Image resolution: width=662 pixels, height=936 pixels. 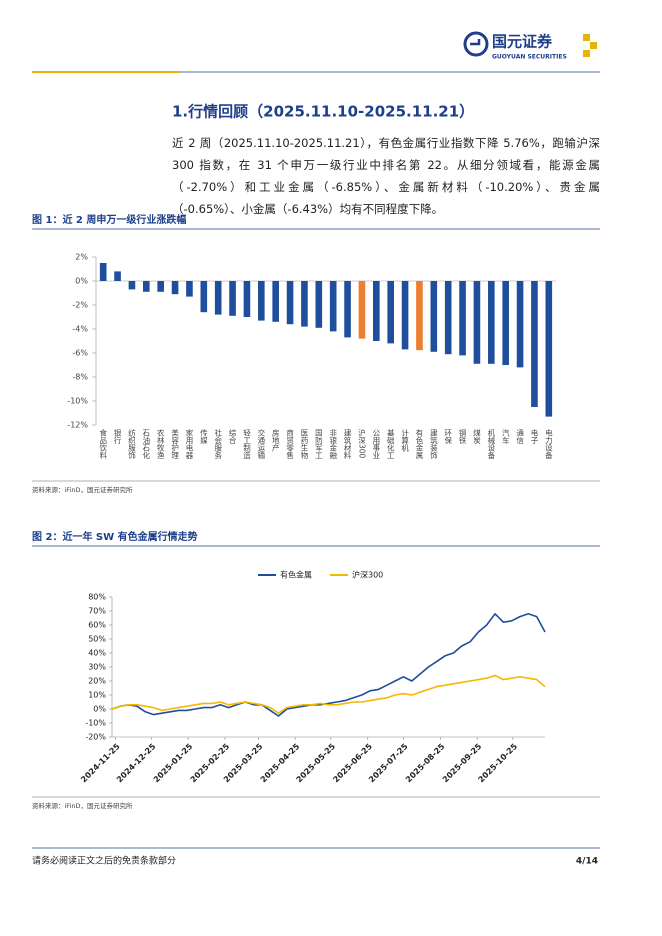 I want to click on x-tick-label: 电子, so click(x=534, y=436).